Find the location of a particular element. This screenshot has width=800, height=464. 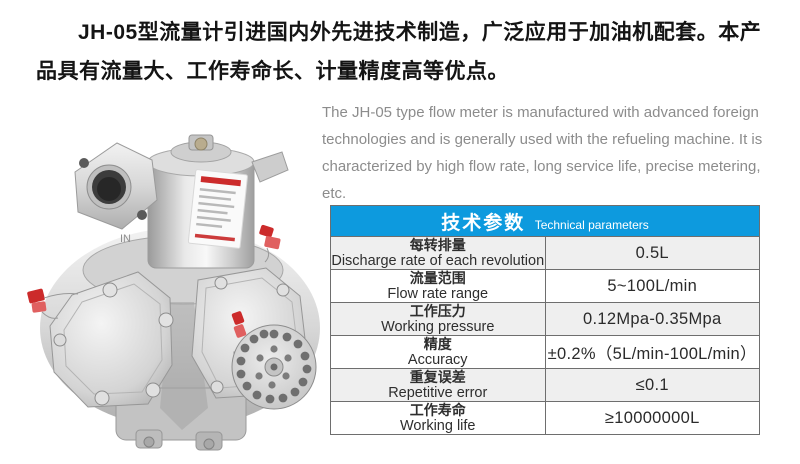

spec-value-text: 0.12Mpa-0.35Mpa is located at coordinates (652, 318).